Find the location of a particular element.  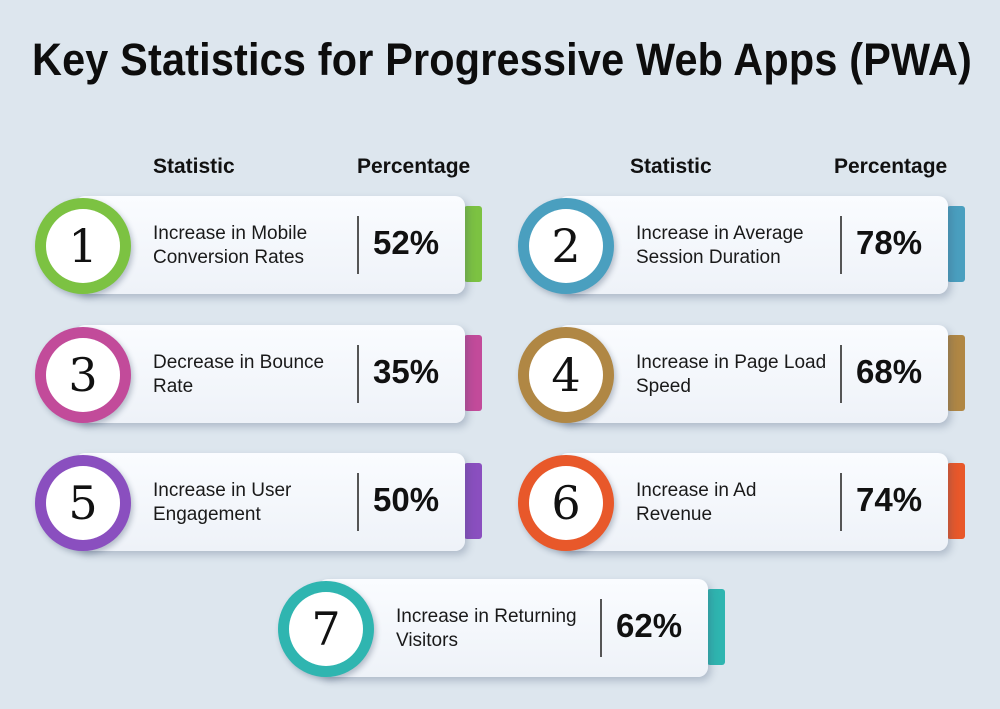

stat-card-4: Increase in Page Load Speed 68% 4 is located at coordinates (741, 375).